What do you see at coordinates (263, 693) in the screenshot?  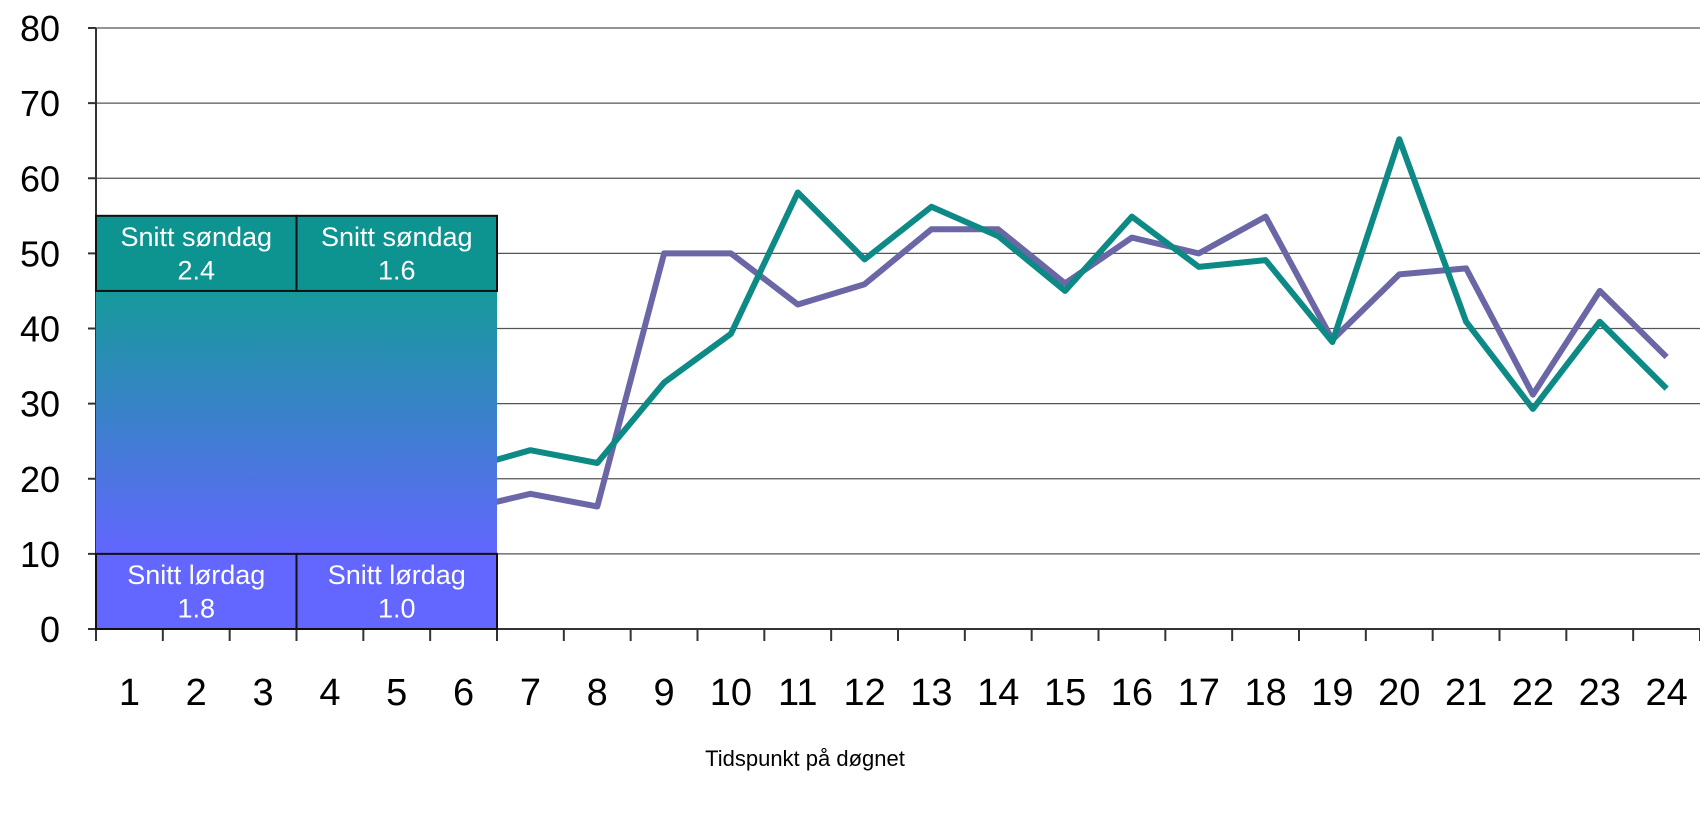 I see `x-tick-label: 3` at bounding box center [263, 693].